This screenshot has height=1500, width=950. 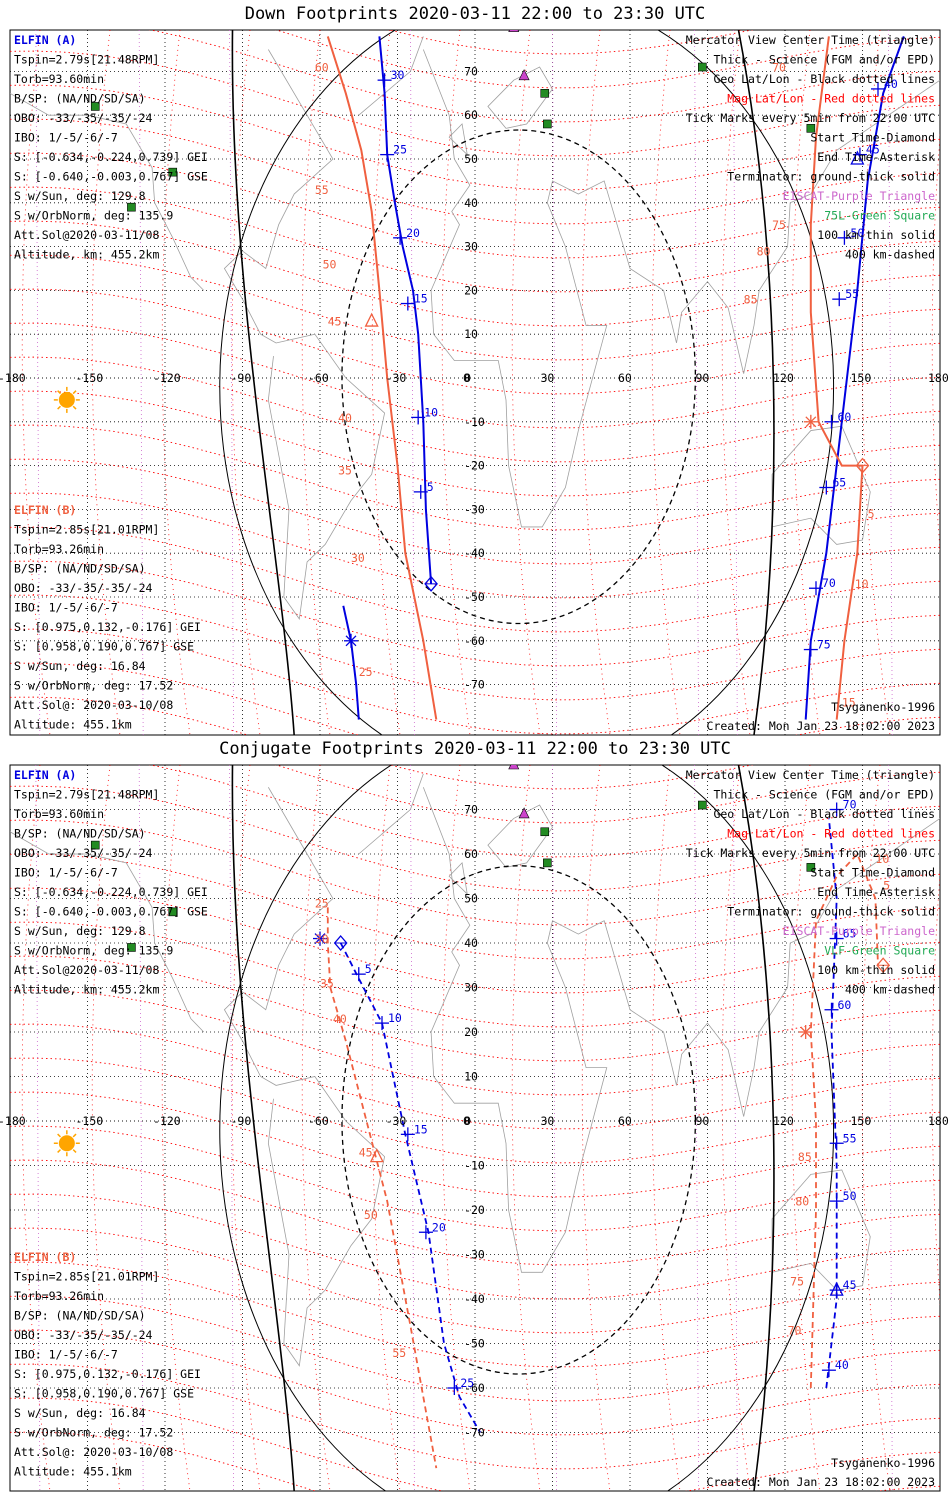 I want to click on legend-item: Start Time-Diamond, so click(x=872, y=138).